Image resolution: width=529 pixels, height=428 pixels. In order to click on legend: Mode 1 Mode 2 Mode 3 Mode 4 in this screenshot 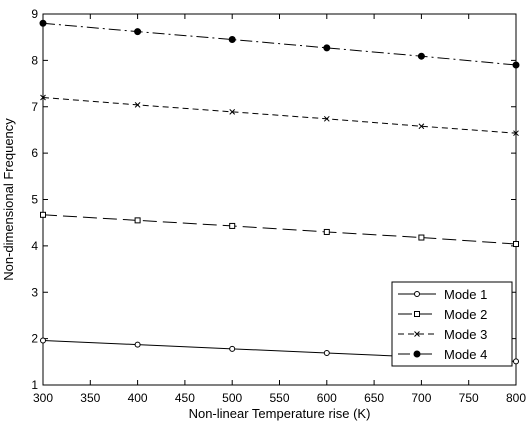, I will do `click(452, 324)`.